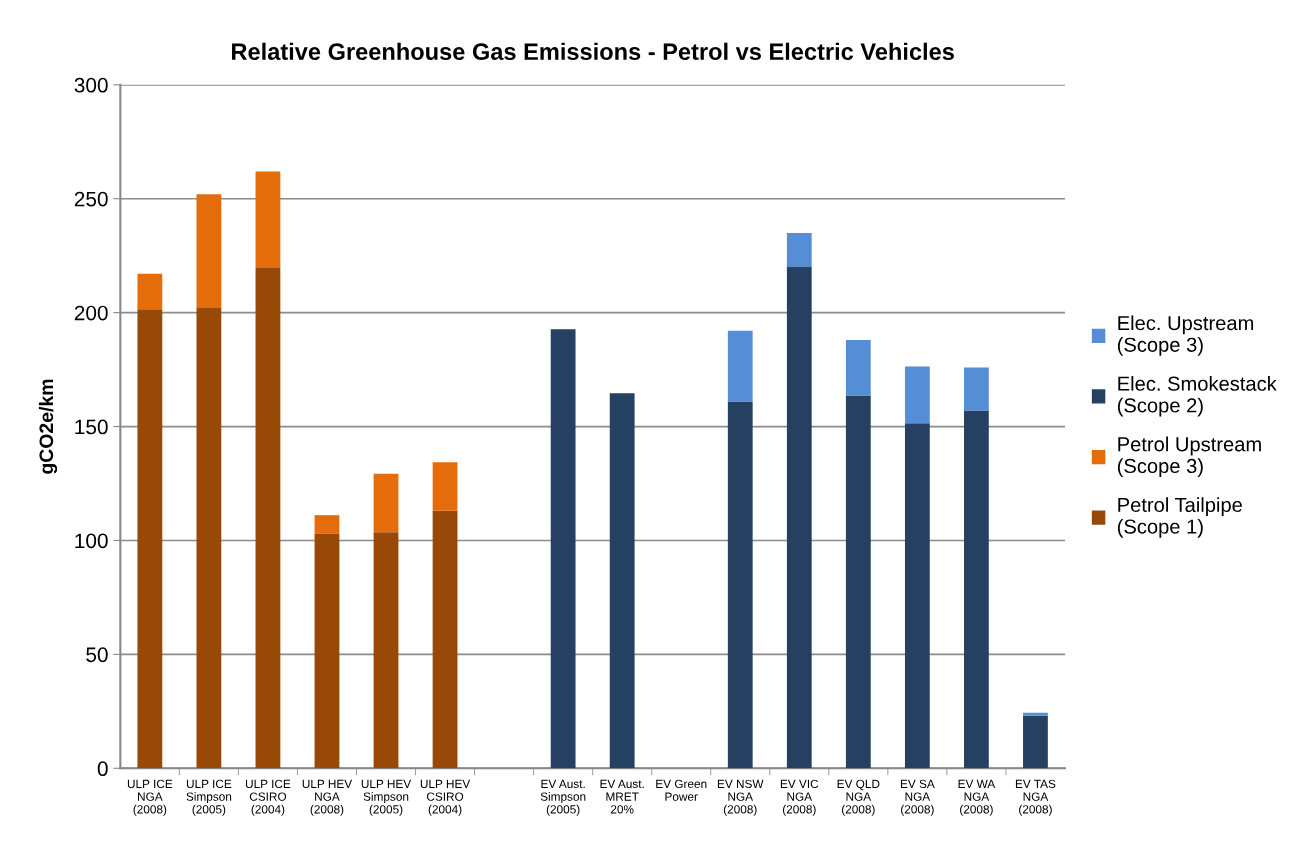 This screenshot has width=1294, height=848. I want to click on y-tick-label: 0, so click(102, 769).